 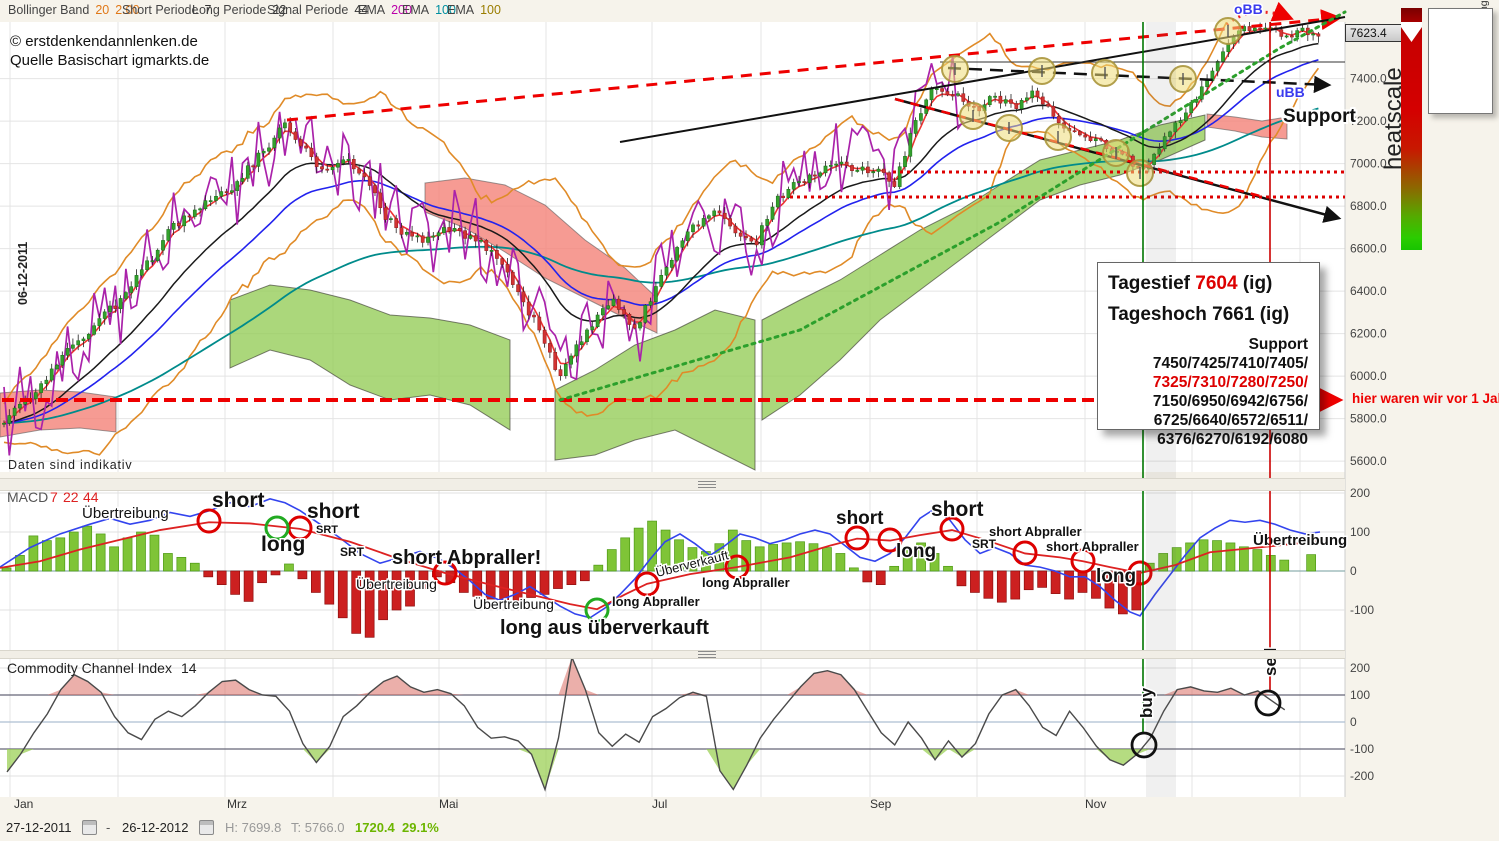 What do you see at coordinates (881, 804) in the screenshot?
I see `x-axis-month-label: Sep` at bounding box center [881, 804].